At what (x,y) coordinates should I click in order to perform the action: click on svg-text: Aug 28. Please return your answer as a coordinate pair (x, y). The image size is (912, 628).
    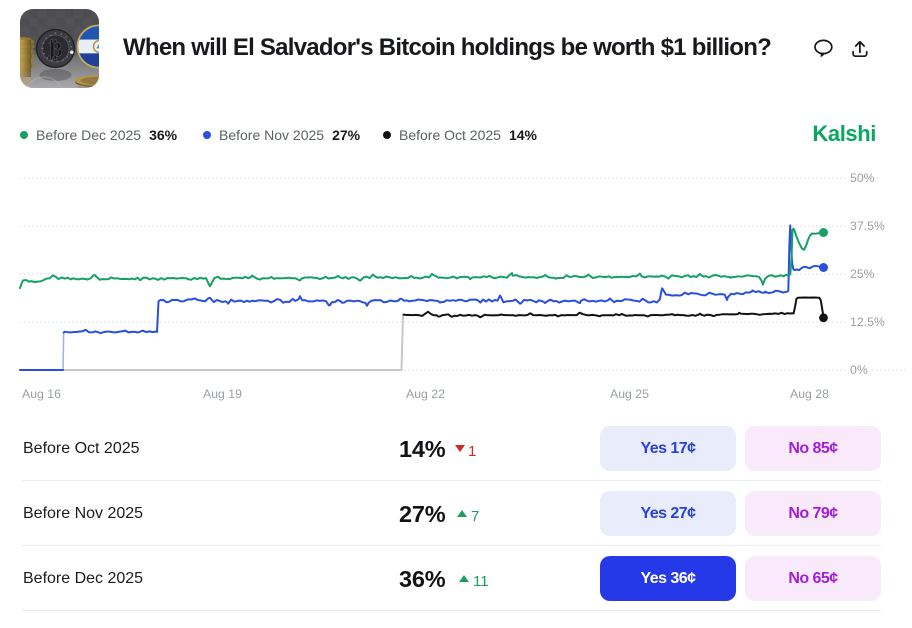
    Looking at the image, I should click on (809, 394).